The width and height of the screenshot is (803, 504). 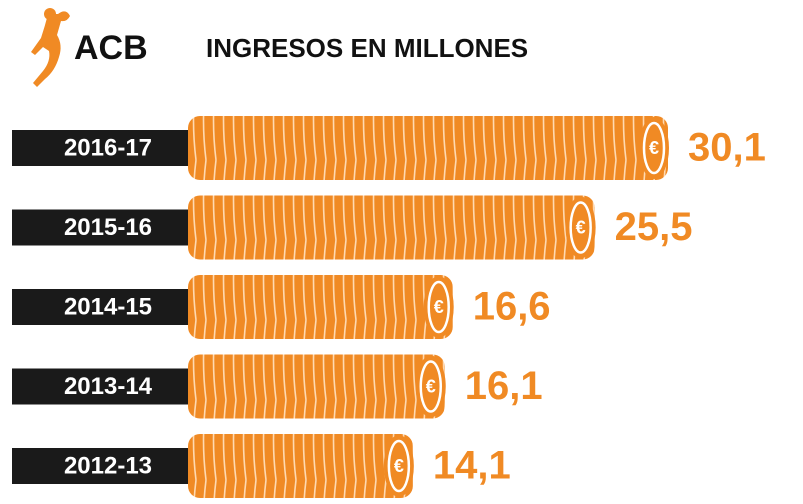 What do you see at coordinates (108, 227) in the screenshot?
I see `category-label: 2015-16` at bounding box center [108, 227].